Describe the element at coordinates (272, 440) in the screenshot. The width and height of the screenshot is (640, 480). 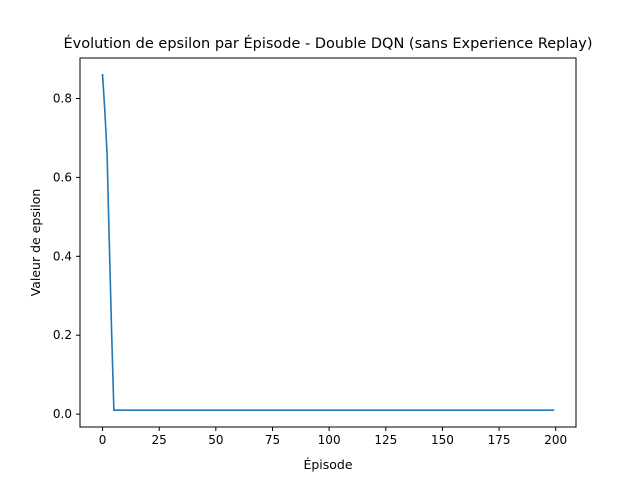
I see `x-tick-label: 75` at that location.